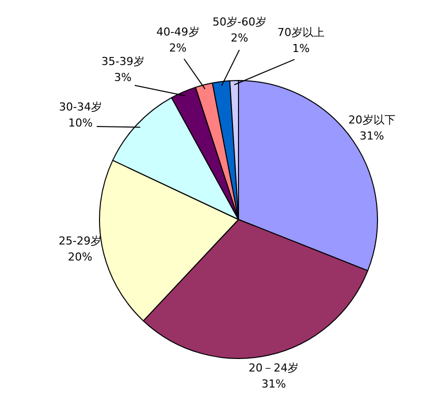  Describe the element at coordinates (80, 107) in the screenshot. I see `slice-label: 30-34岁` at that location.